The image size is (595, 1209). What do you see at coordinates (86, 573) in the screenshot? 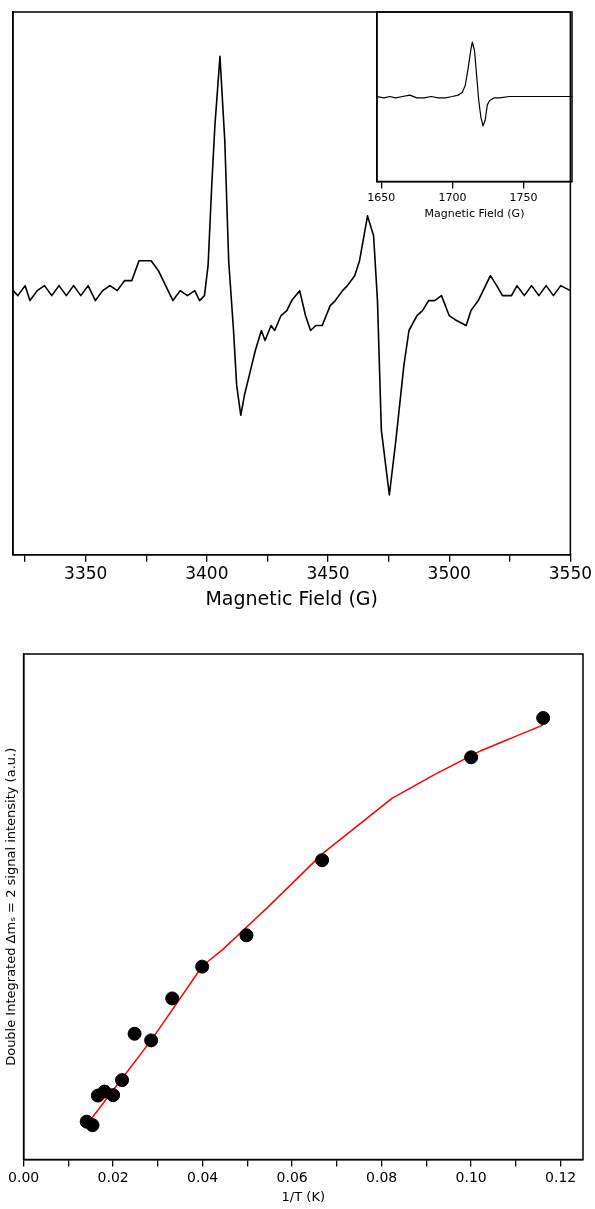
I see `x-tick-label: 3350` at bounding box center [86, 573].